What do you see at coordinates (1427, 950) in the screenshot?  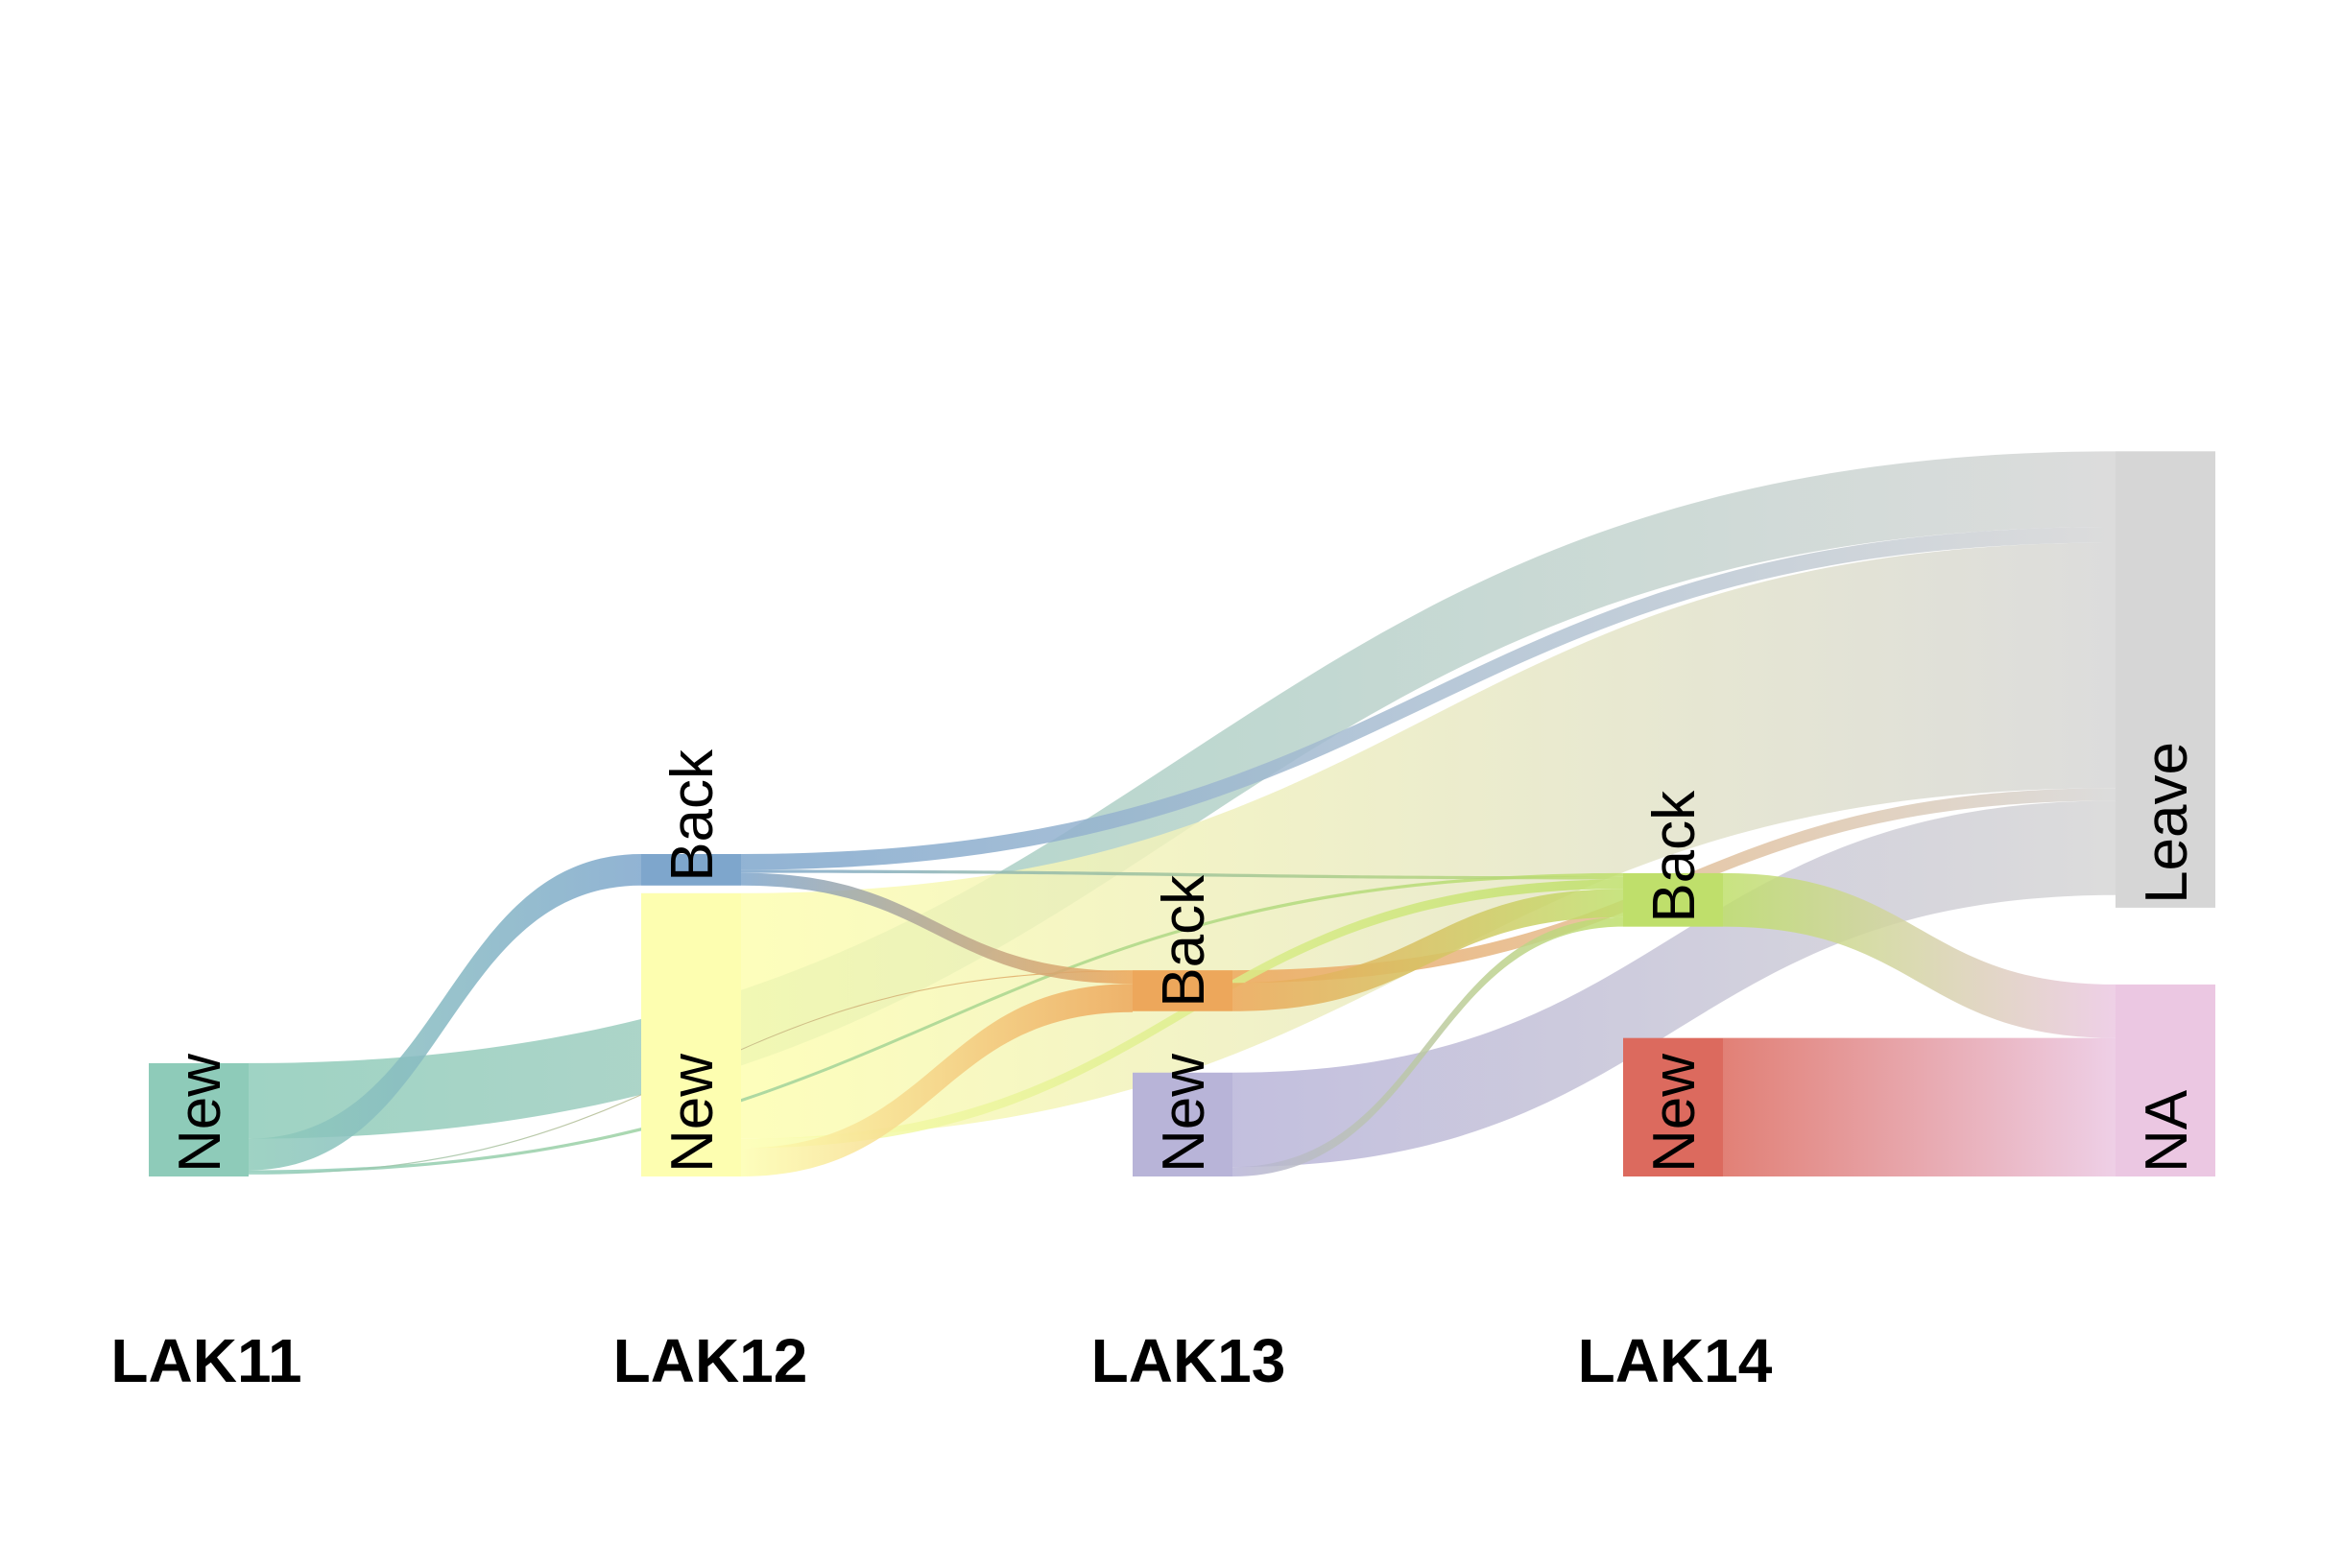 I see `link-n13_back-to-n14_back` at bounding box center [1427, 950].